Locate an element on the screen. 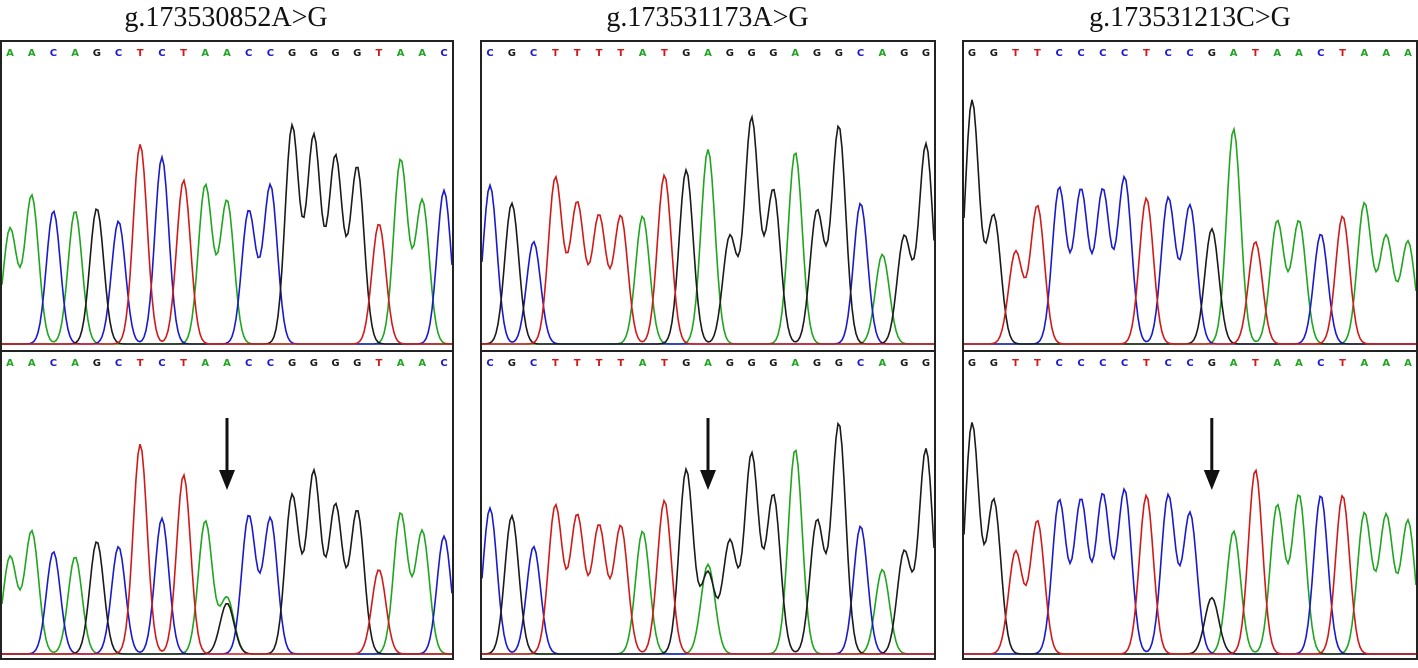 The width and height of the screenshot is (1418, 668). base-call-bottom-14: G is located at coordinates (314, 363).